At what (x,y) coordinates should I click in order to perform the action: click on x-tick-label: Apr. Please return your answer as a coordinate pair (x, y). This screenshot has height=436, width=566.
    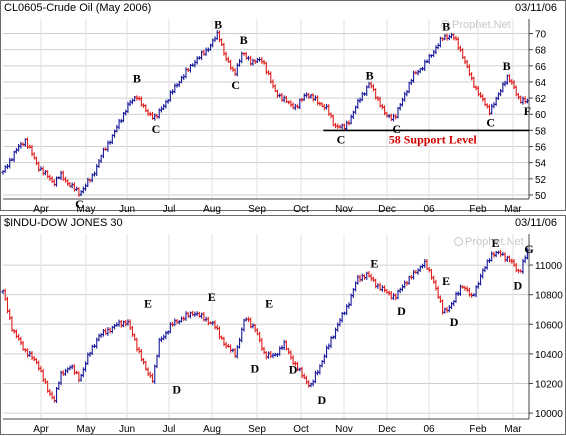
    Looking at the image, I should click on (41, 429).